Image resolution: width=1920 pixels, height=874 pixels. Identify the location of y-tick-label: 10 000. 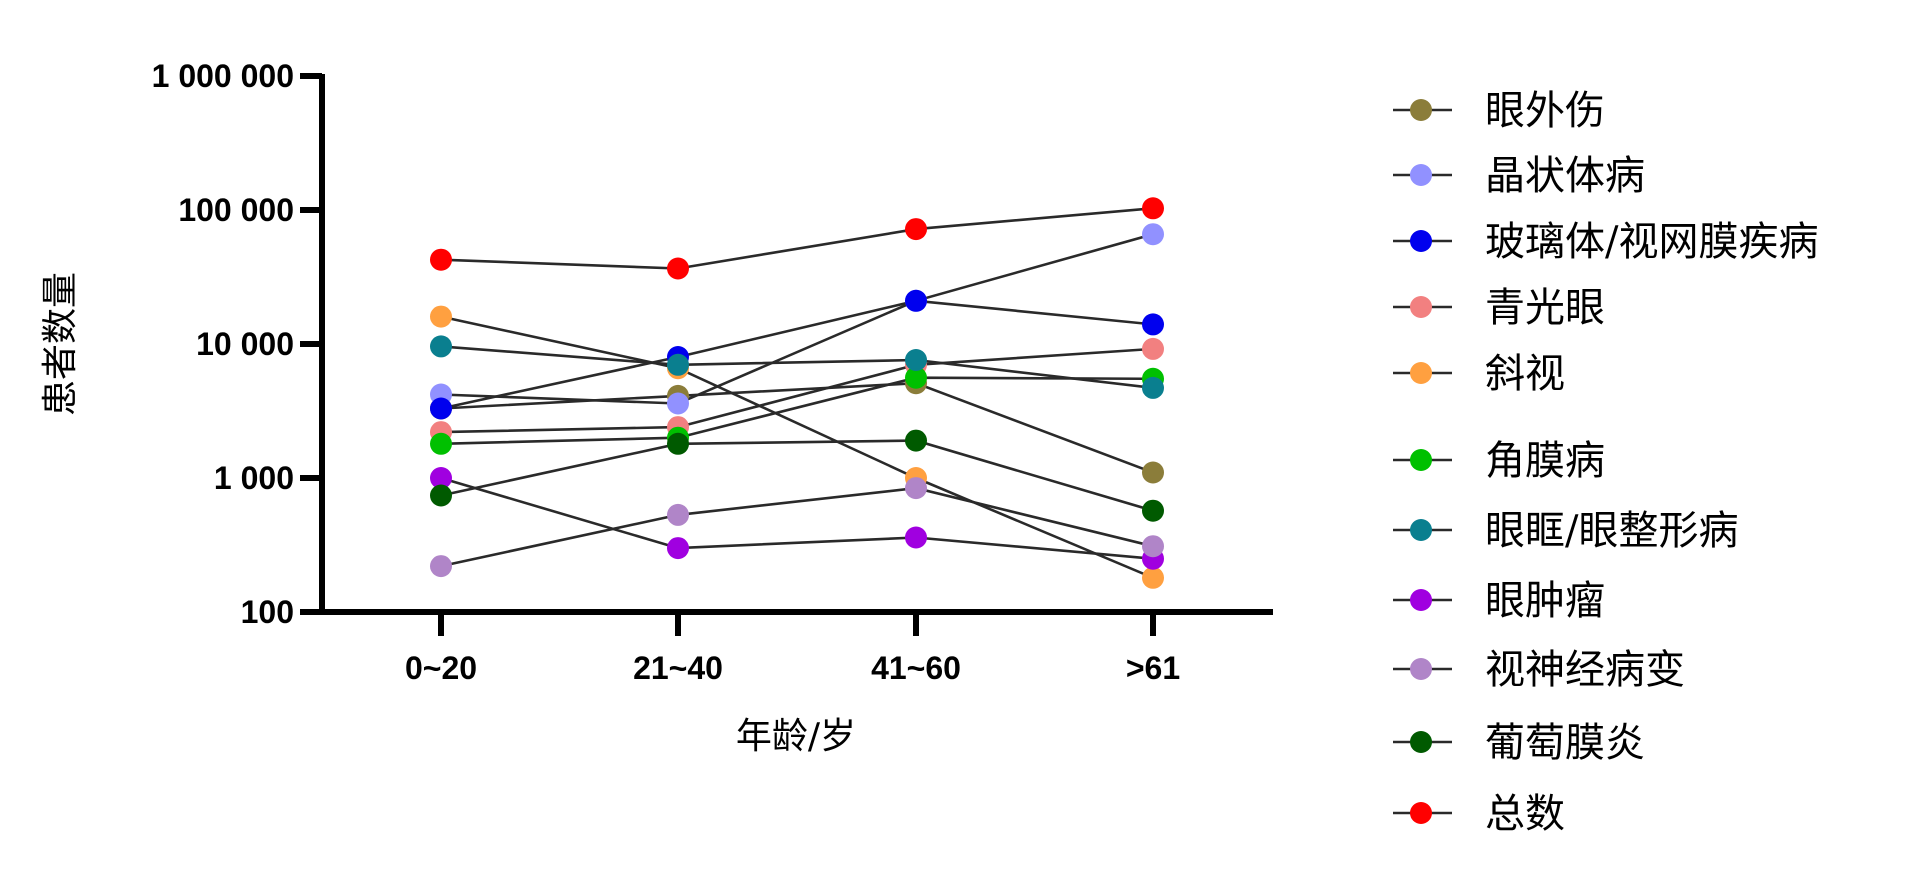
(245, 344).